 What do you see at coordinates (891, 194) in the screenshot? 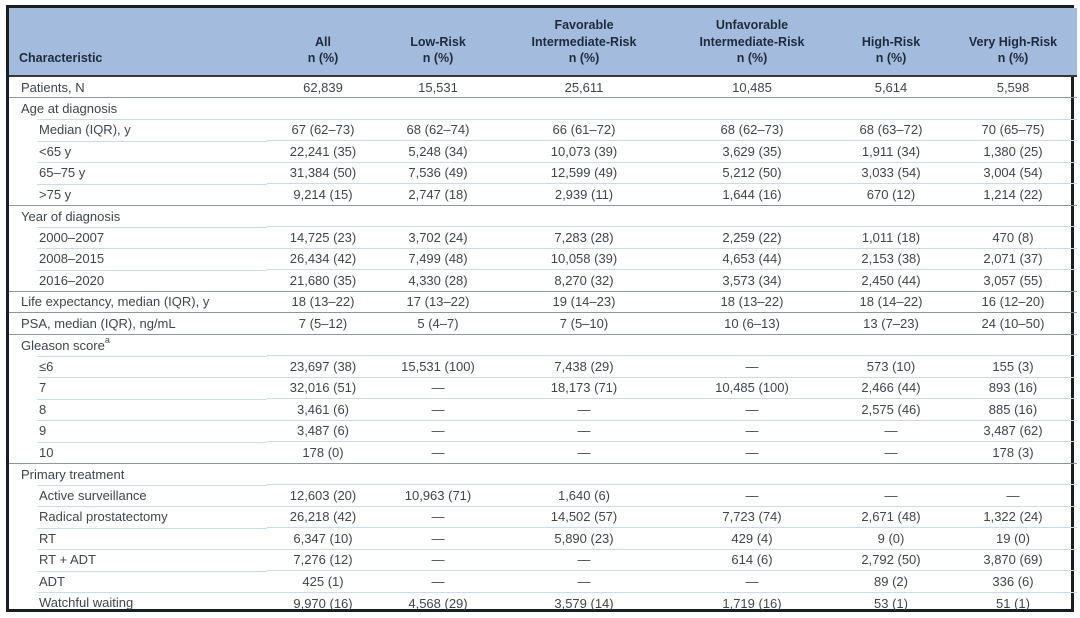
I see `cell-value: 670 (12)` at bounding box center [891, 194].